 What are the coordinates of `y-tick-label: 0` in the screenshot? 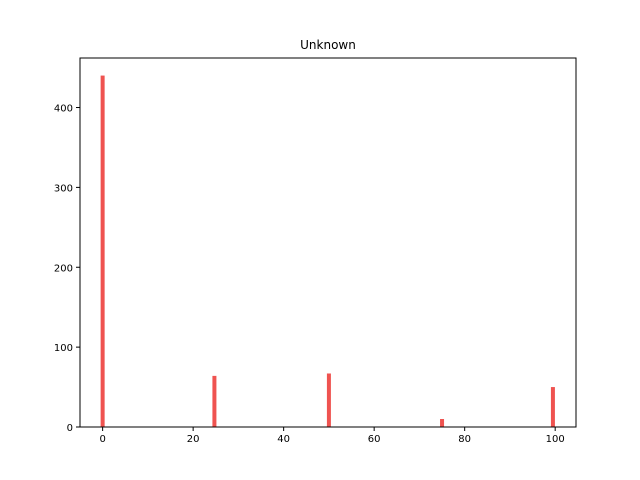 It's located at (70, 428).